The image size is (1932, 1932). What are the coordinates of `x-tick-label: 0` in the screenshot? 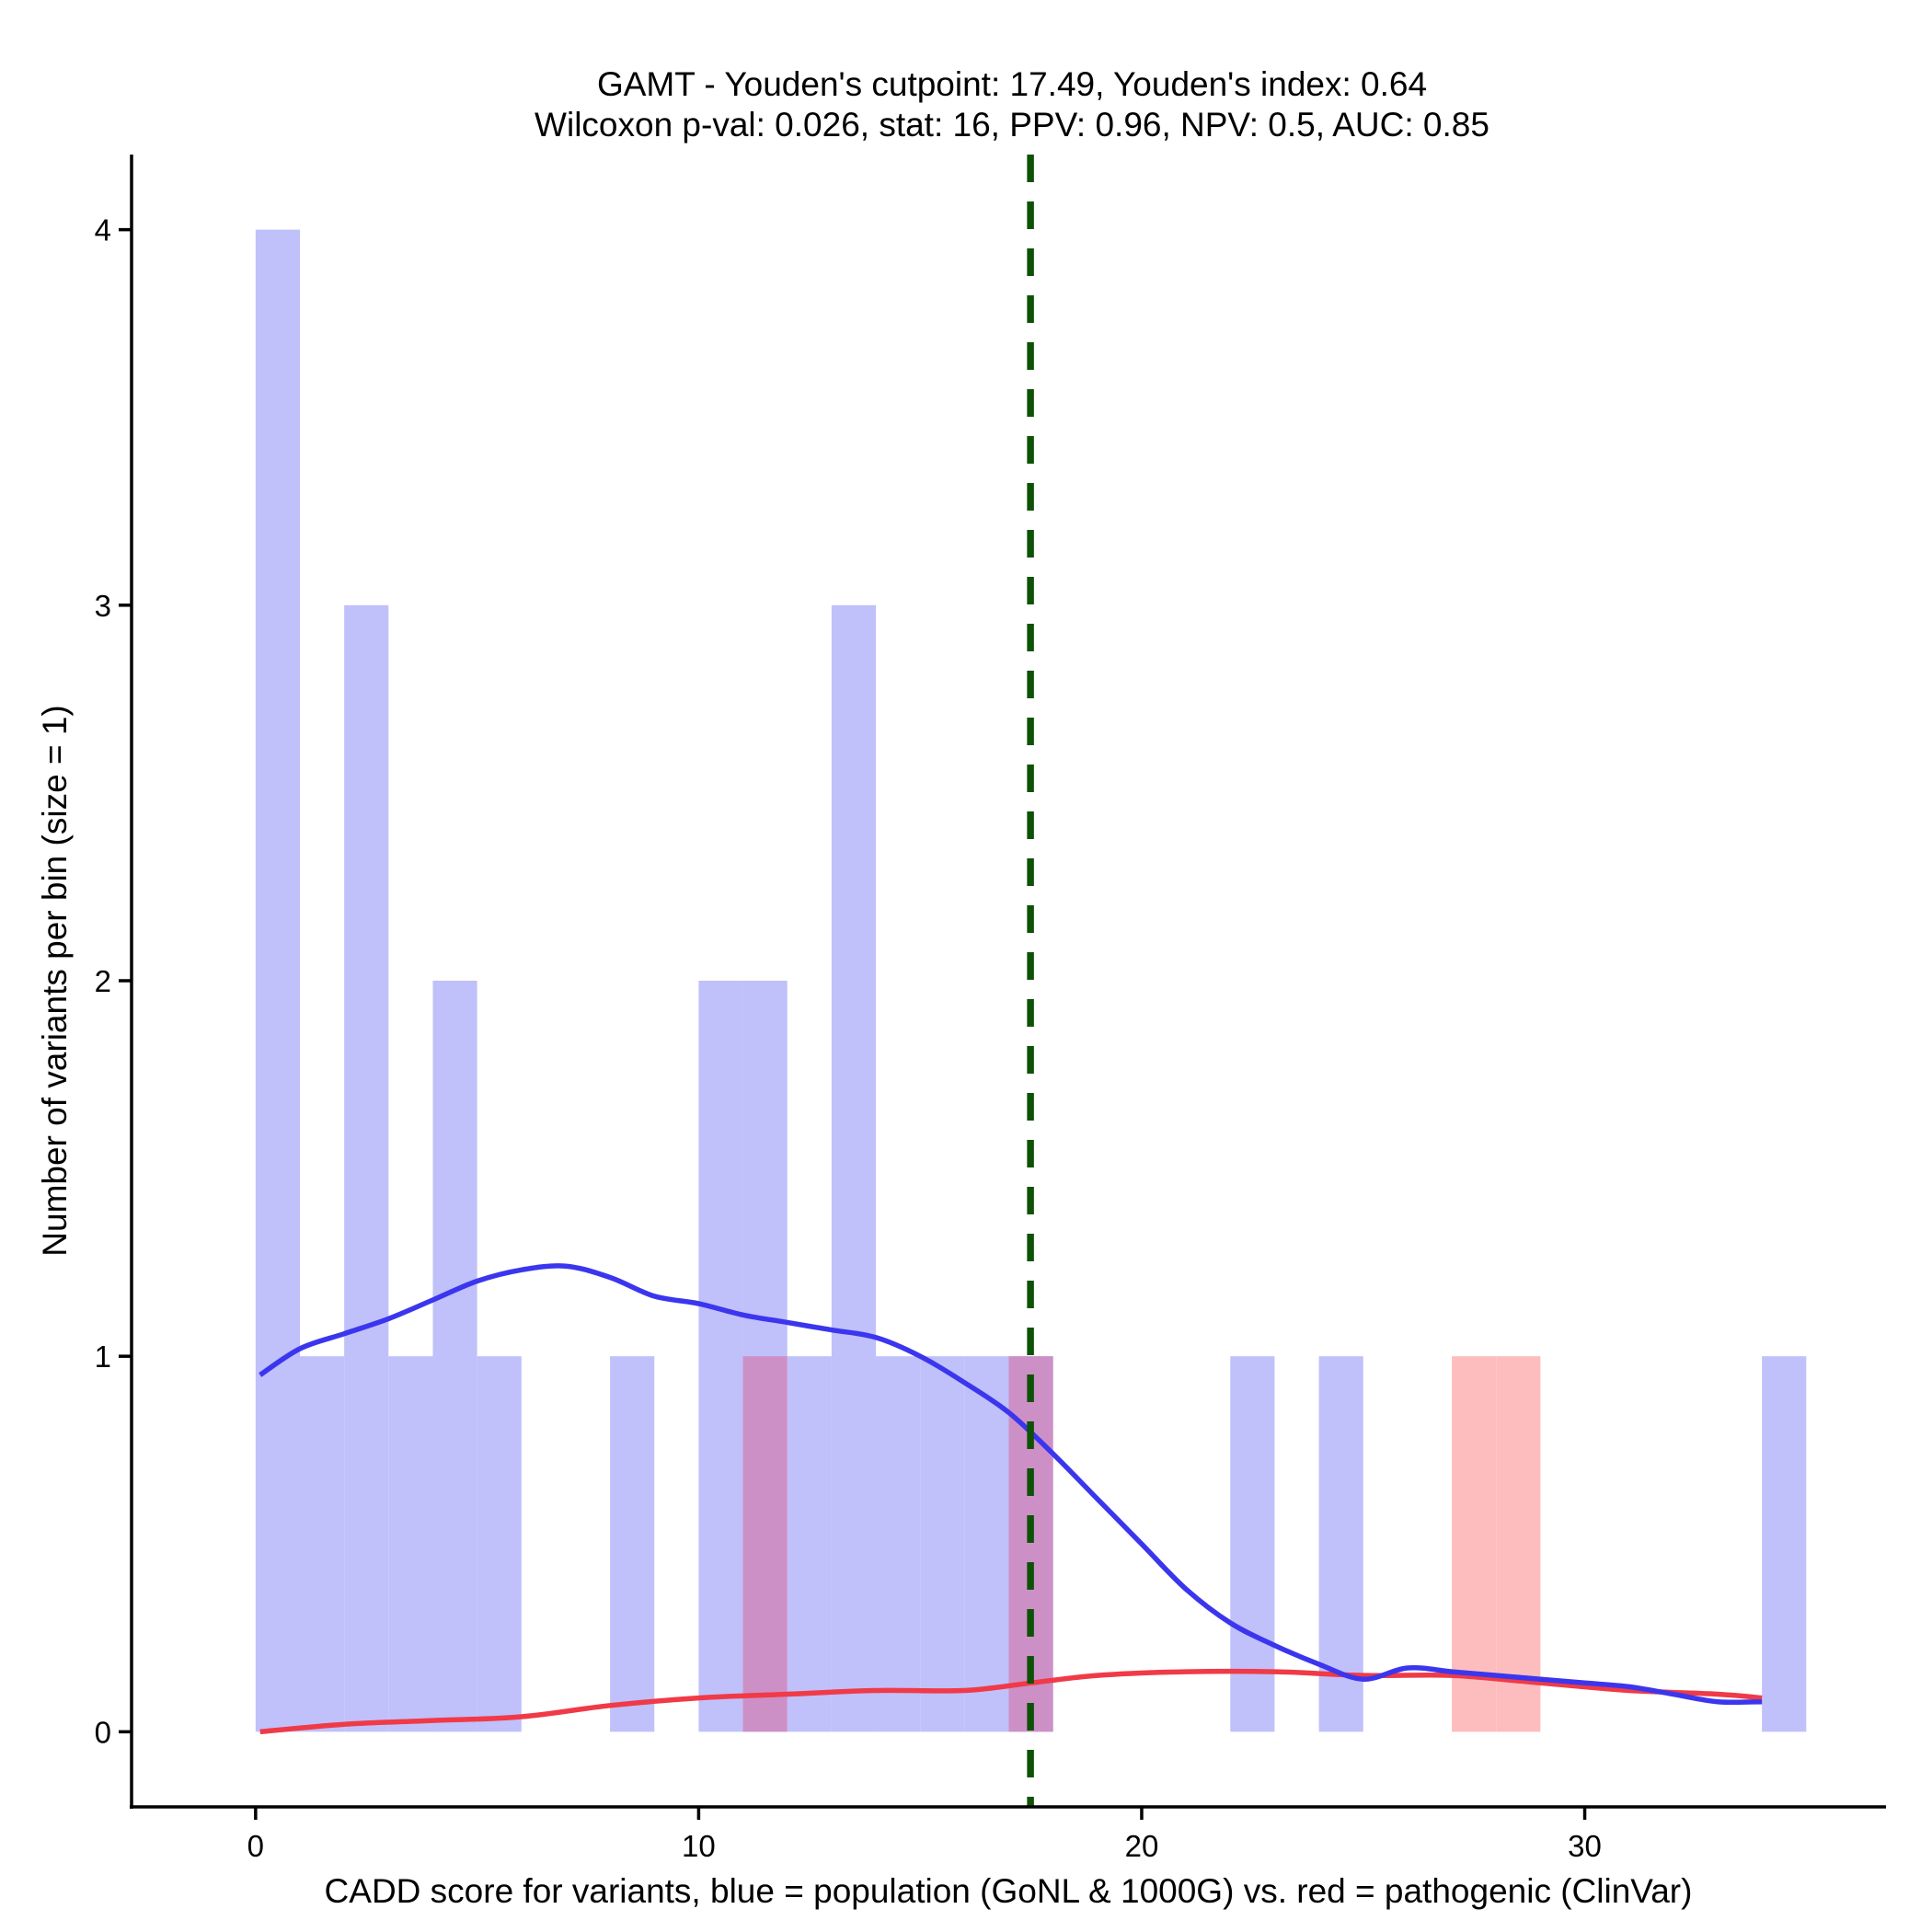 It's located at (255, 1846).